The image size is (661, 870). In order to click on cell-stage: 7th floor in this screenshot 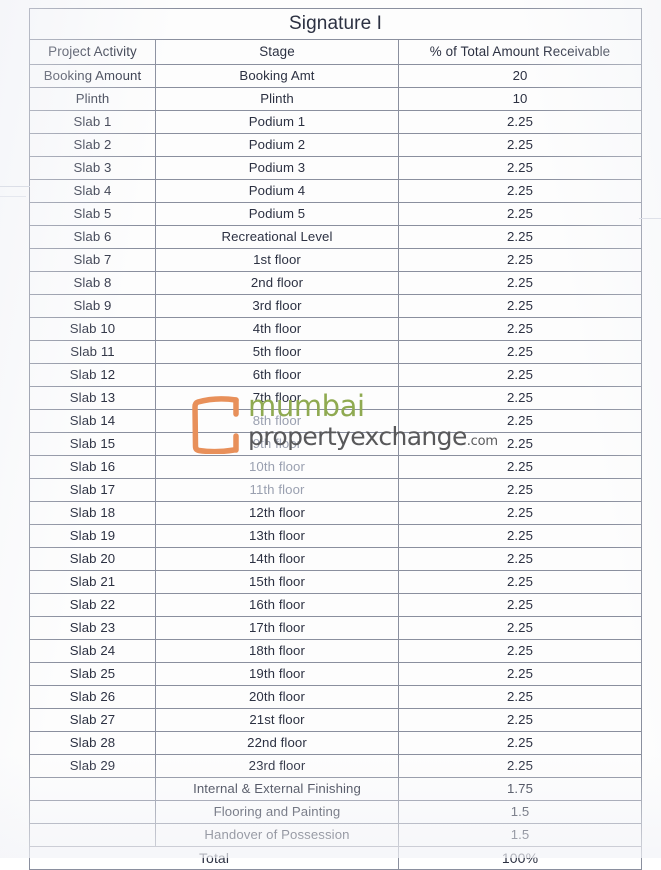, I will do `click(277, 398)`.